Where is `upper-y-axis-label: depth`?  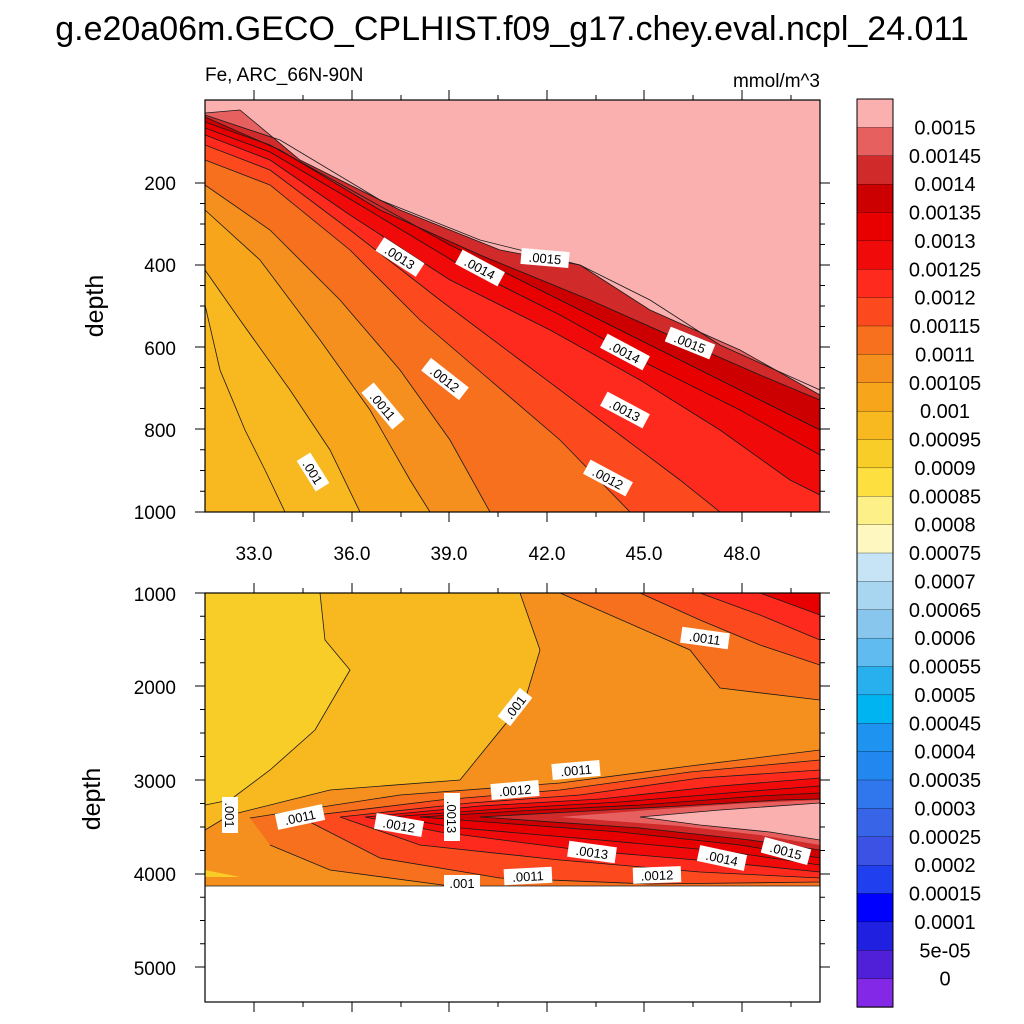 upper-y-axis-label: depth is located at coordinates (95, 306).